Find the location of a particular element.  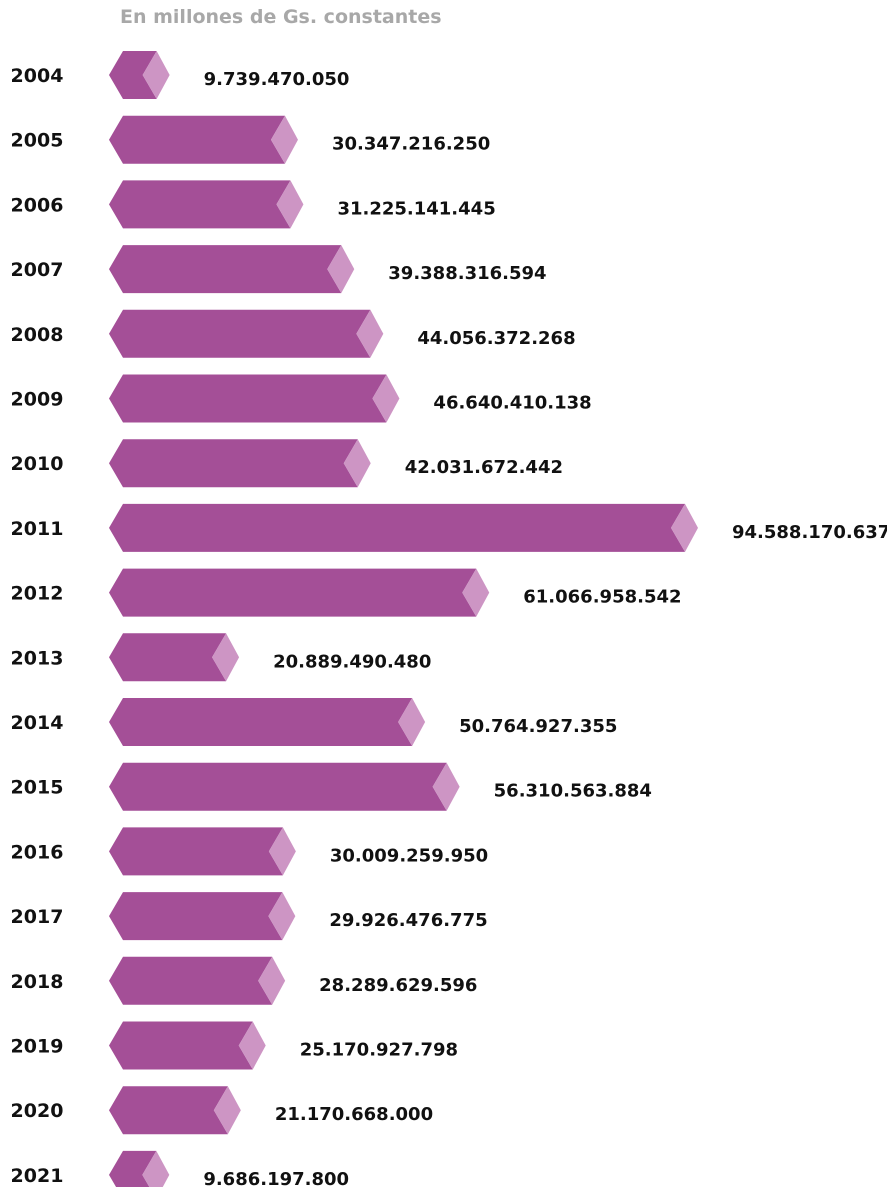

bar-tip-2007 is located at coordinates (341, 269).